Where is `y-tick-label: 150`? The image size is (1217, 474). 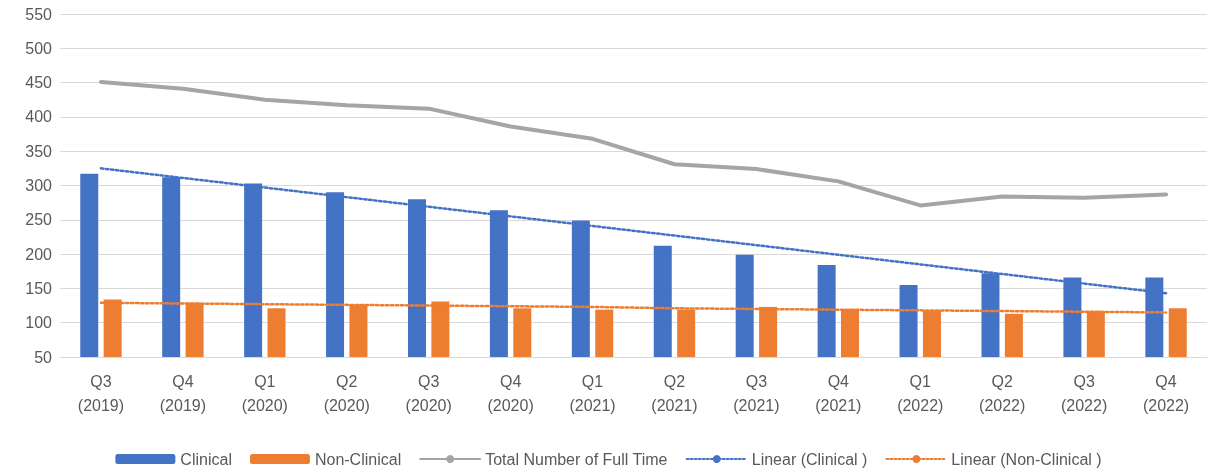
y-tick-label: 150 is located at coordinates (39, 288).